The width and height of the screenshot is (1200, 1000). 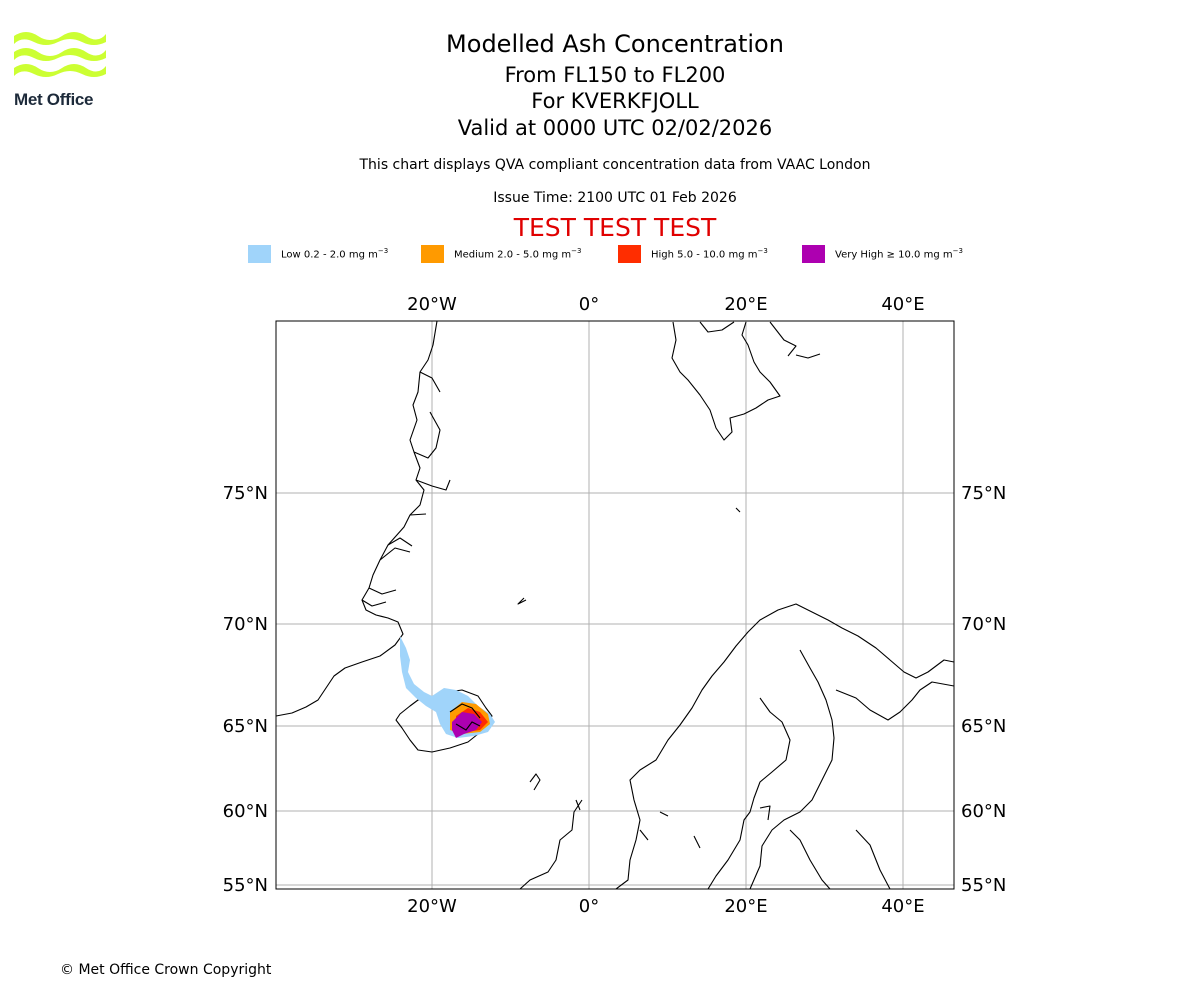 I want to click on chart-title: Modelled Ash Concentration, so click(x=615, y=44).